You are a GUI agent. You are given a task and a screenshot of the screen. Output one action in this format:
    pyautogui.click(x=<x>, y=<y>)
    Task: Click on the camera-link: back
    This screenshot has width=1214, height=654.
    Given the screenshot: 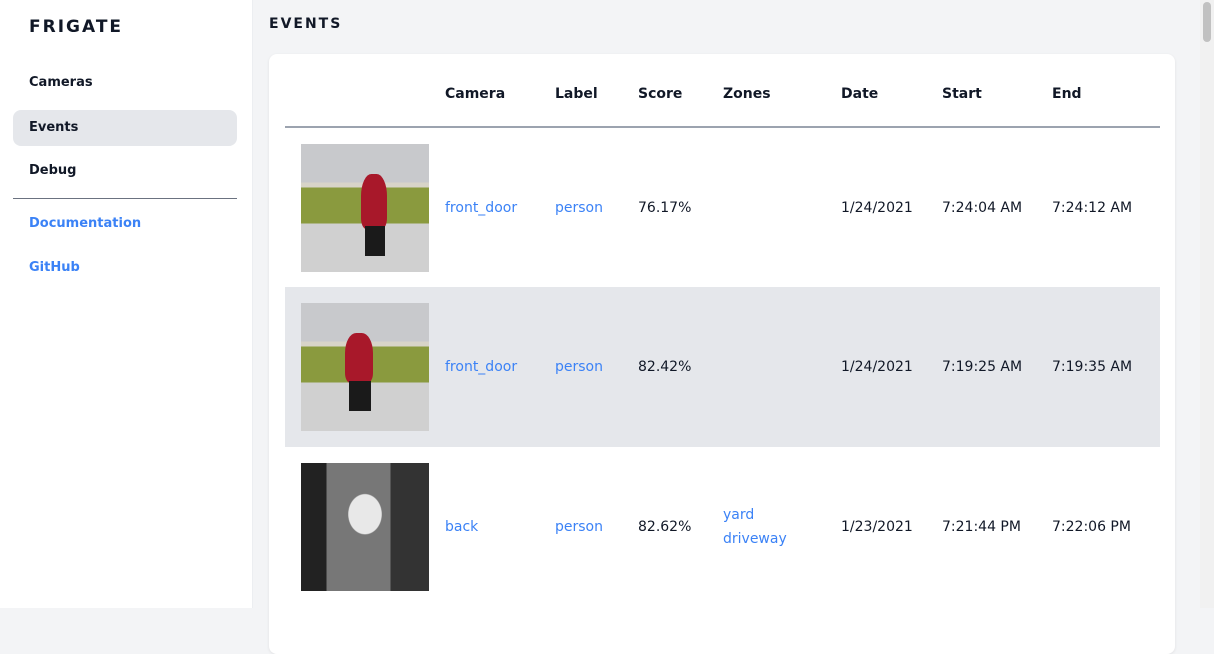 What is the action you would take?
    pyautogui.click(x=462, y=527)
    